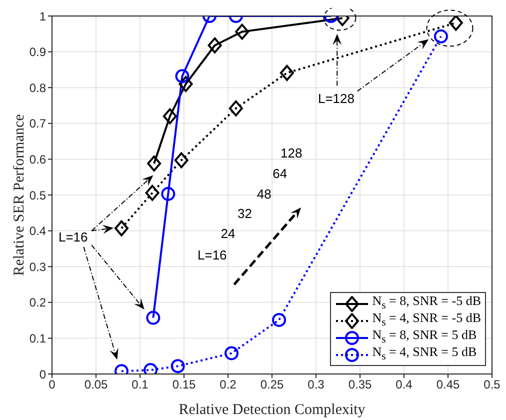 Image resolution: width=506 pixels, height=420 pixels. What do you see at coordinates (336, 98) in the screenshot?
I see `annotation: L=128` at bounding box center [336, 98].